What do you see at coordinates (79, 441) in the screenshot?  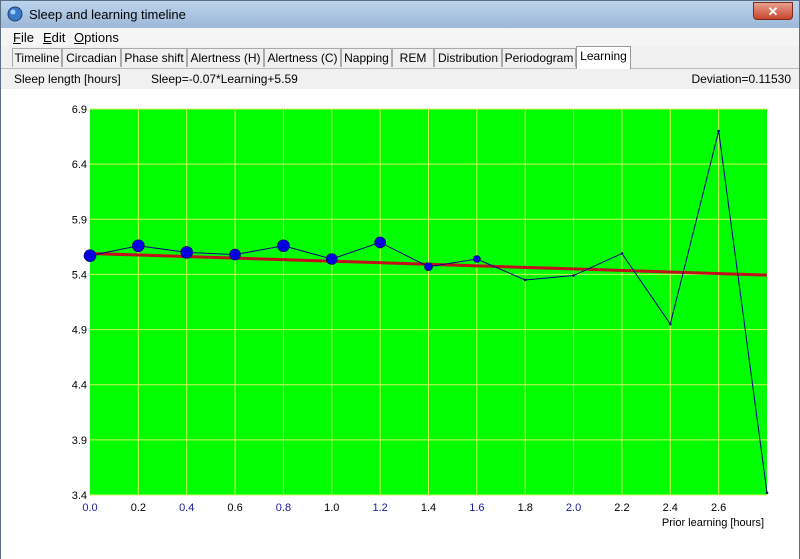 I see `y-tick-label: 3.9` at bounding box center [79, 441].